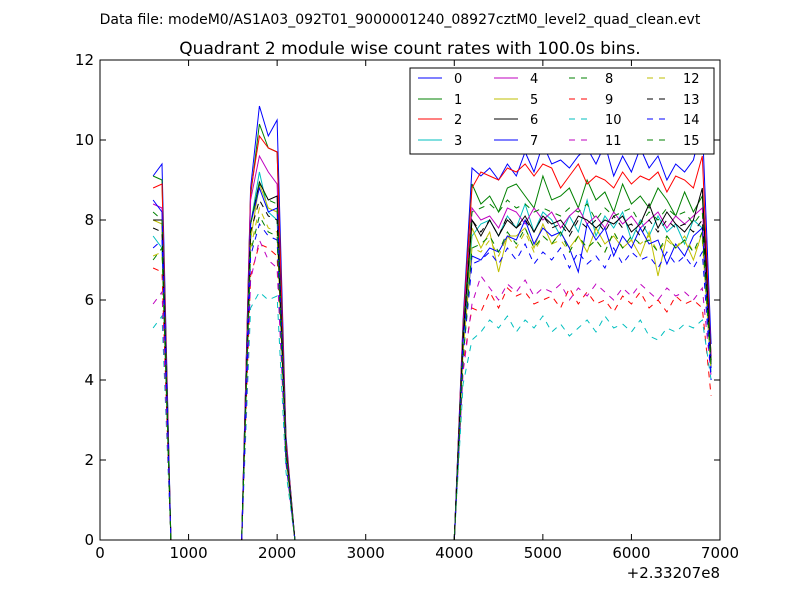 This screenshot has width=800, height=600. Describe the element at coordinates (89, 300) in the screenshot. I see `y-tick-label: 6` at that location.